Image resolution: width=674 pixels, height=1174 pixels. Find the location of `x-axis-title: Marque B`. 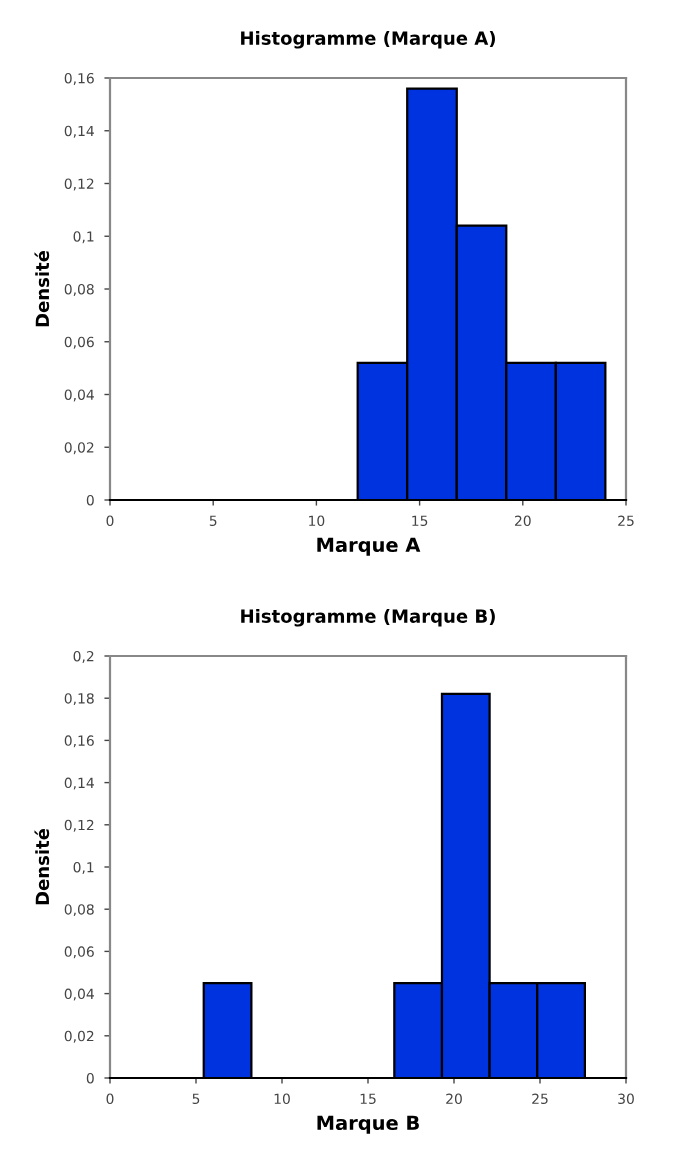

x-axis-title: Marque B is located at coordinates (368, 1124).